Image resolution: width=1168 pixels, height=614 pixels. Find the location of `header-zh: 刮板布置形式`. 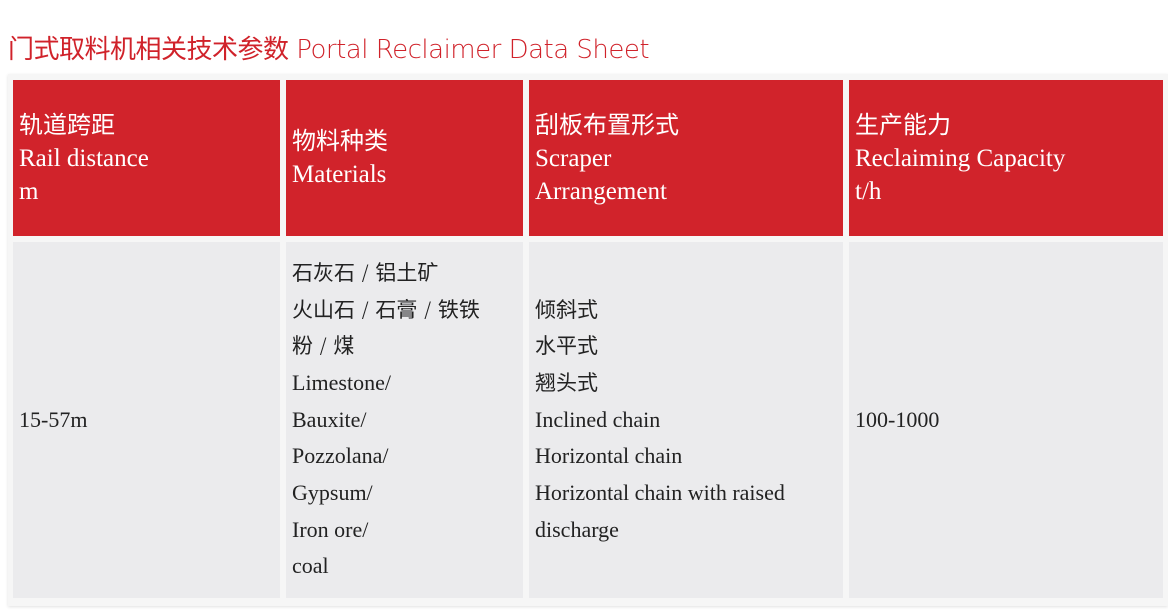

header-zh: 刮板布置形式 is located at coordinates (607, 124).